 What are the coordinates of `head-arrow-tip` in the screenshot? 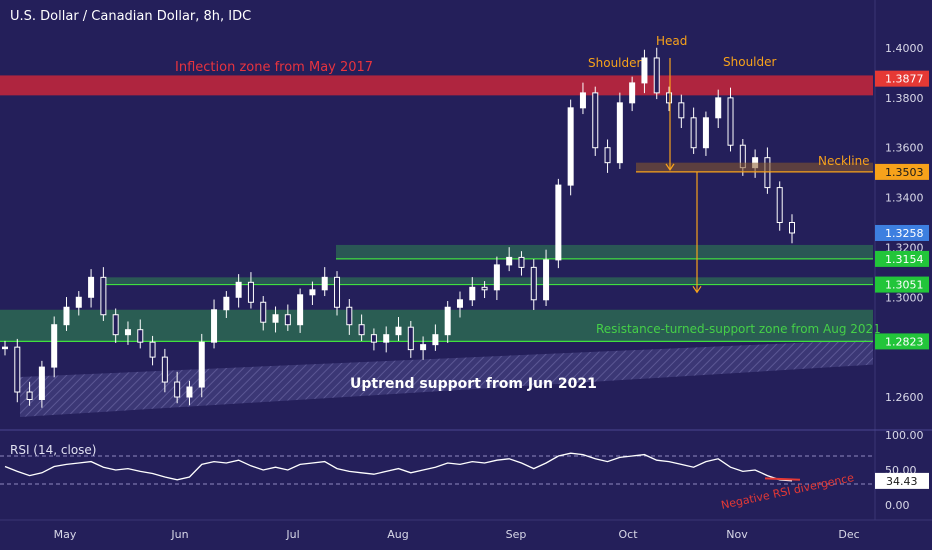 It's located at (670, 167).